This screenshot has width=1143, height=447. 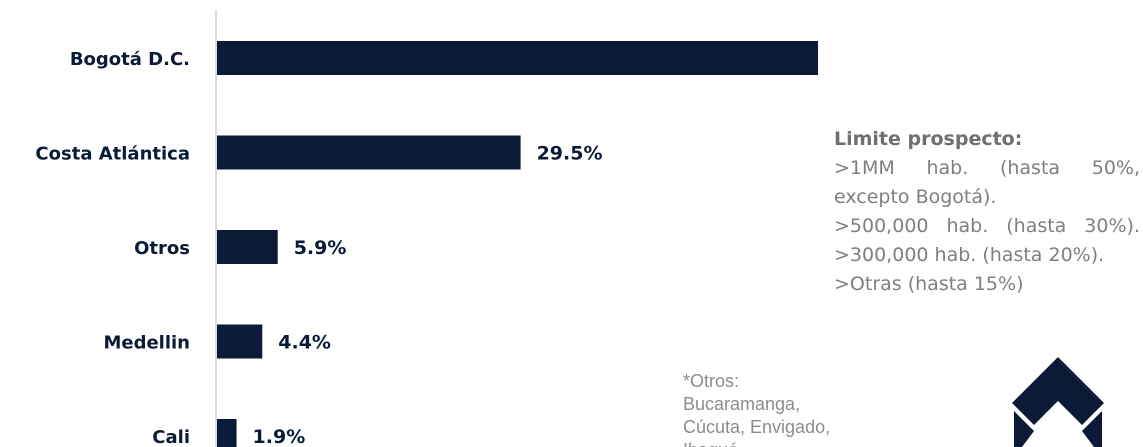 What do you see at coordinates (570, 154) in the screenshot?
I see `value-label-costa-atlantica: 29.5%` at bounding box center [570, 154].